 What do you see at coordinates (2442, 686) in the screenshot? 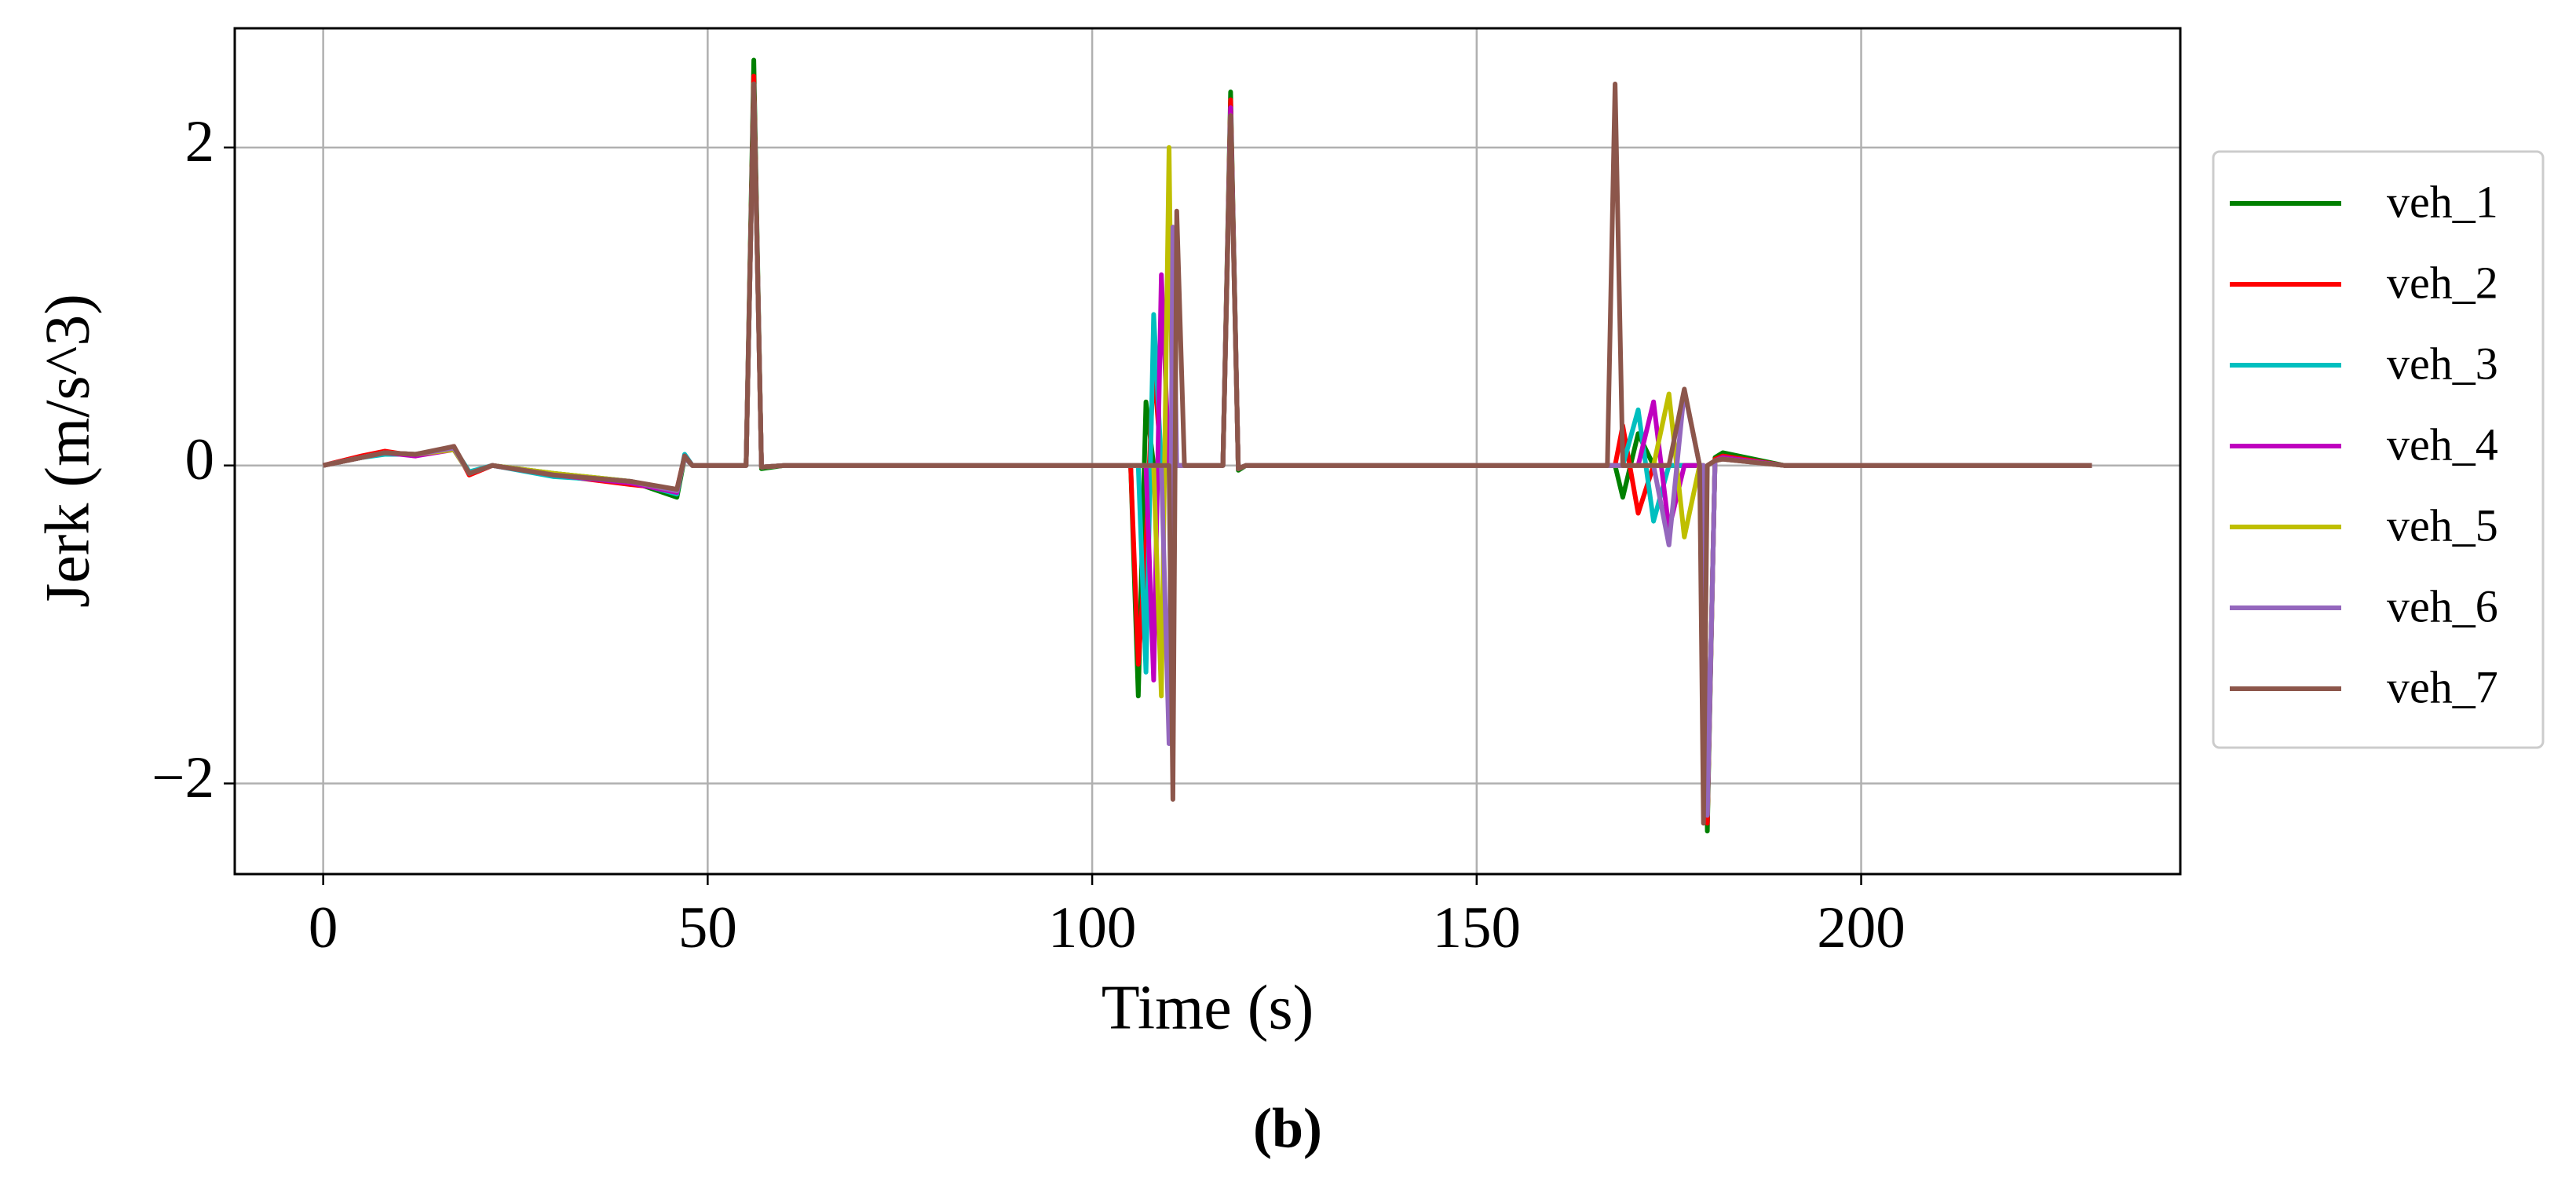
I see `legend-label: veh_7` at bounding box center [2442, 686].